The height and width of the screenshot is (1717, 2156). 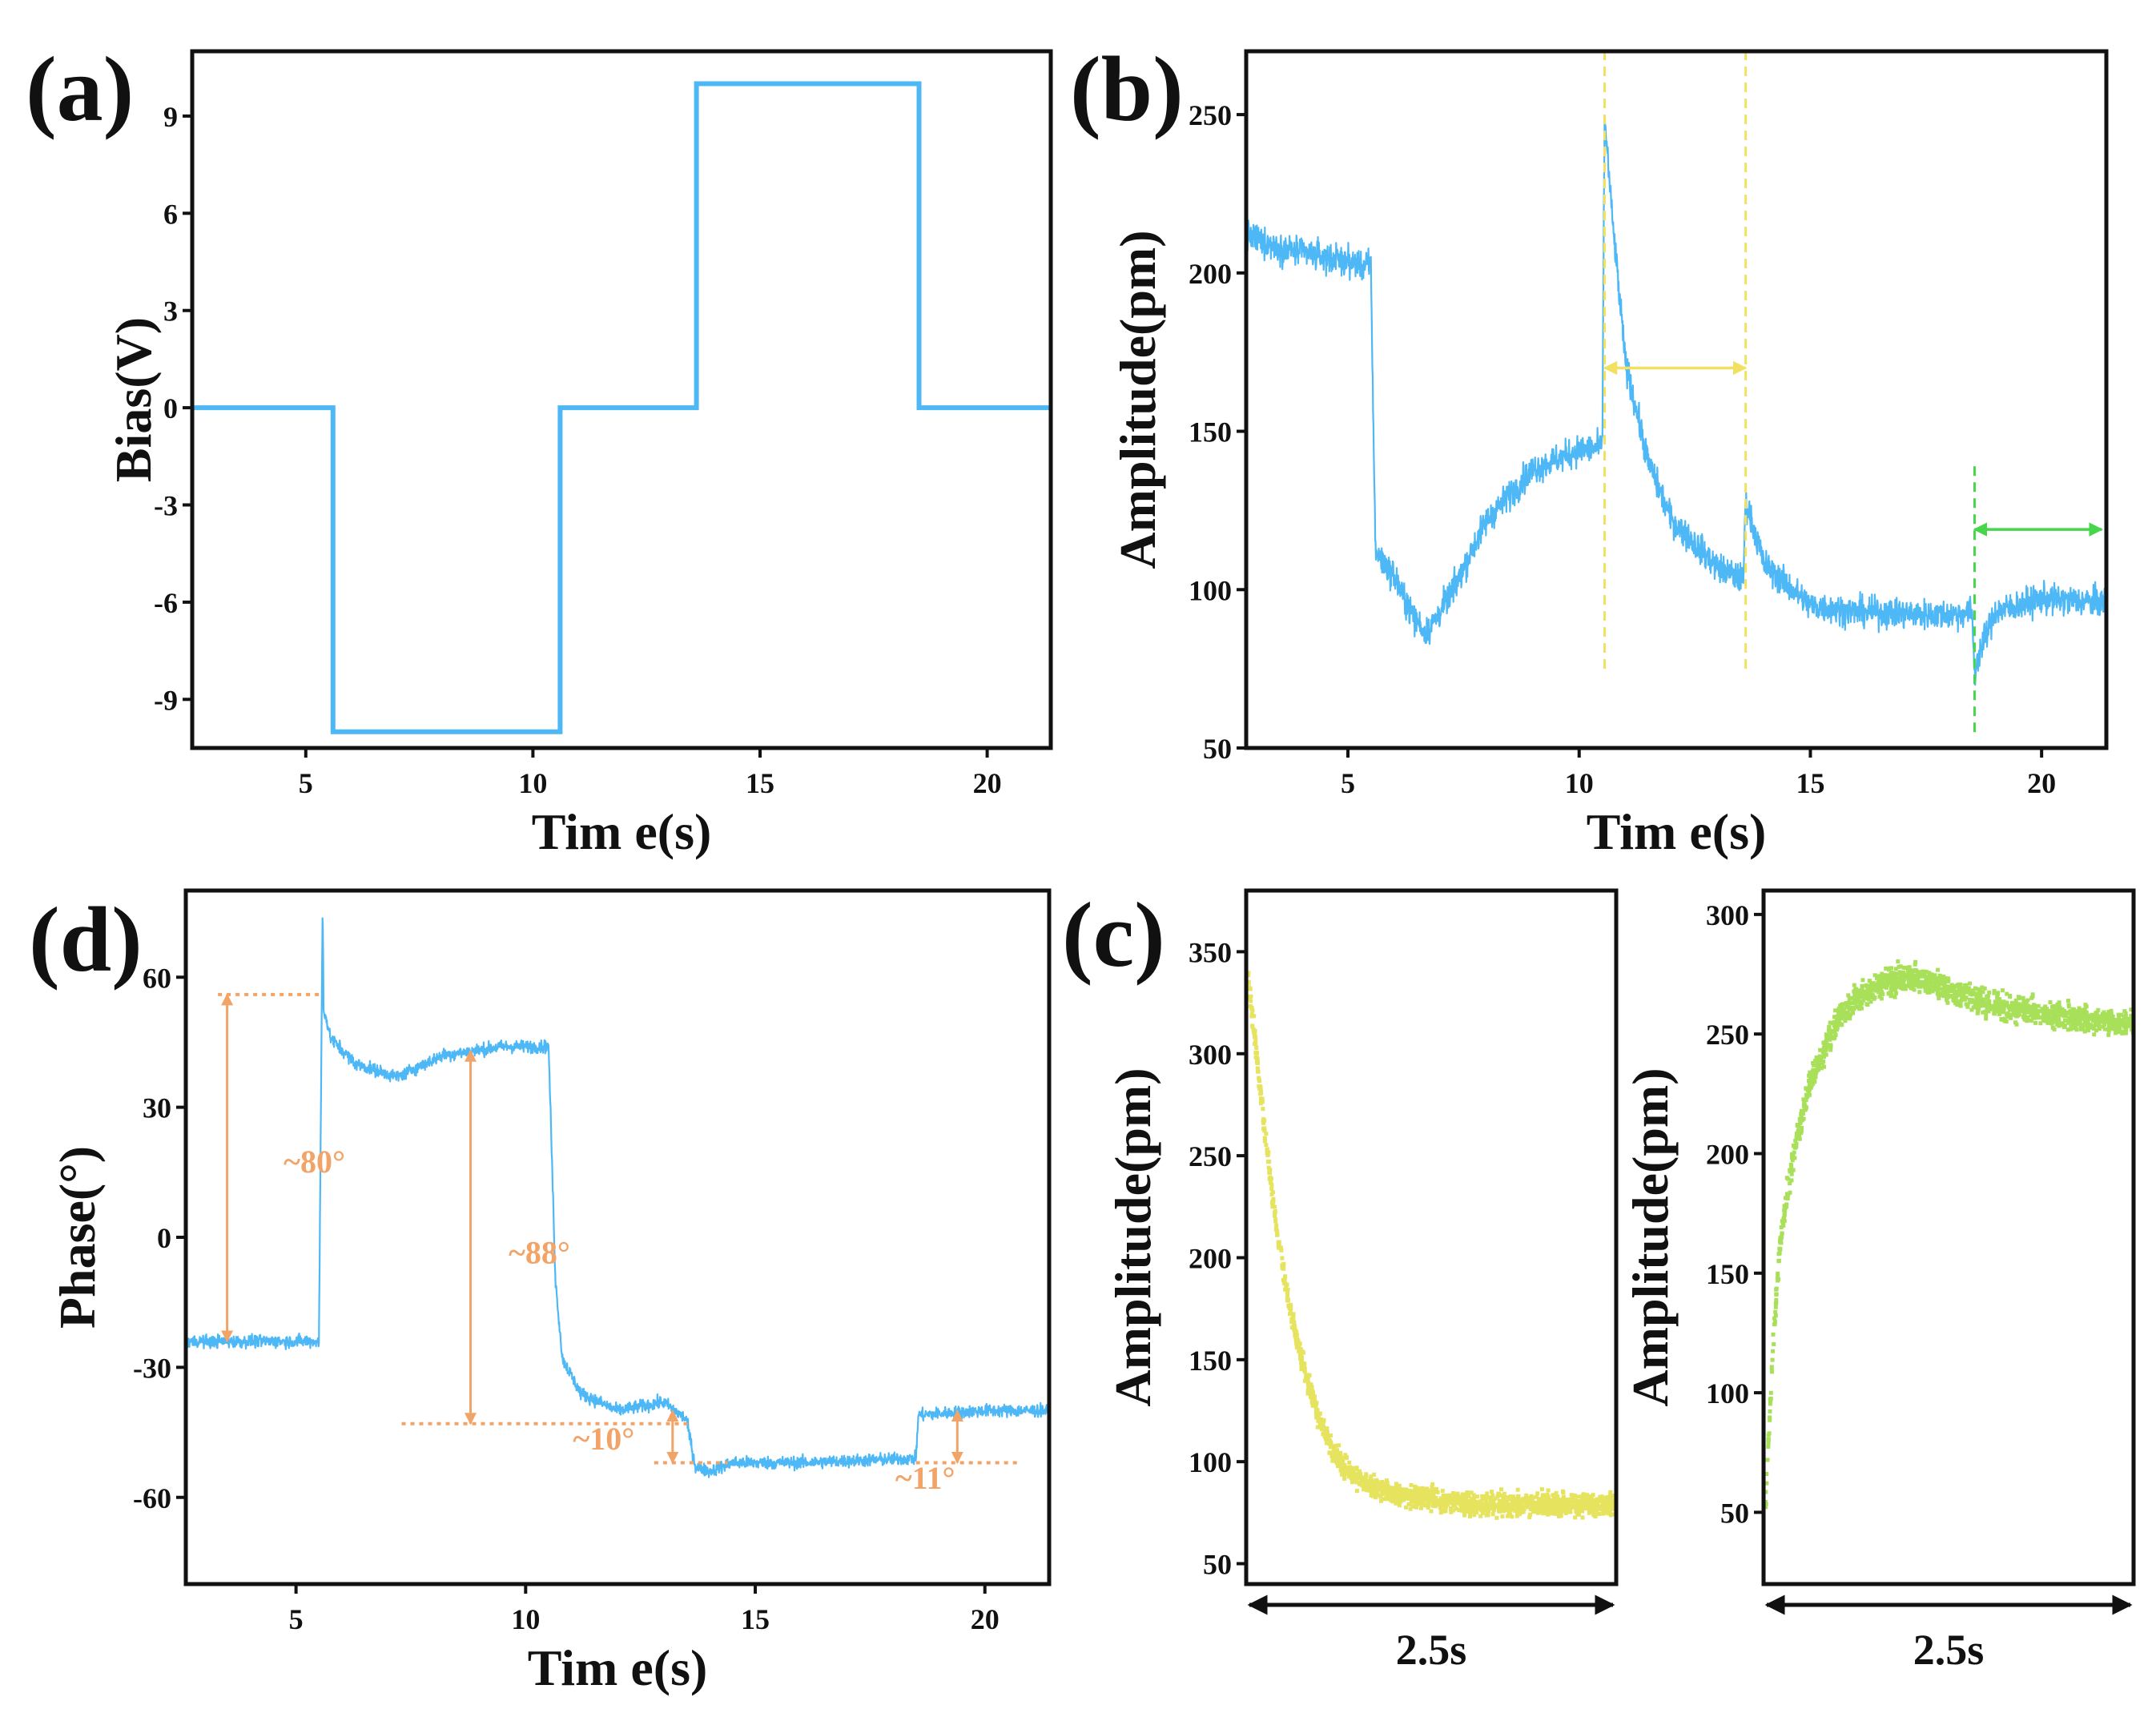 What do you see at coordinates (152, 1368) in the screenshot?
I see `y-tick-label: -30` at bounding box center [152, 1368].